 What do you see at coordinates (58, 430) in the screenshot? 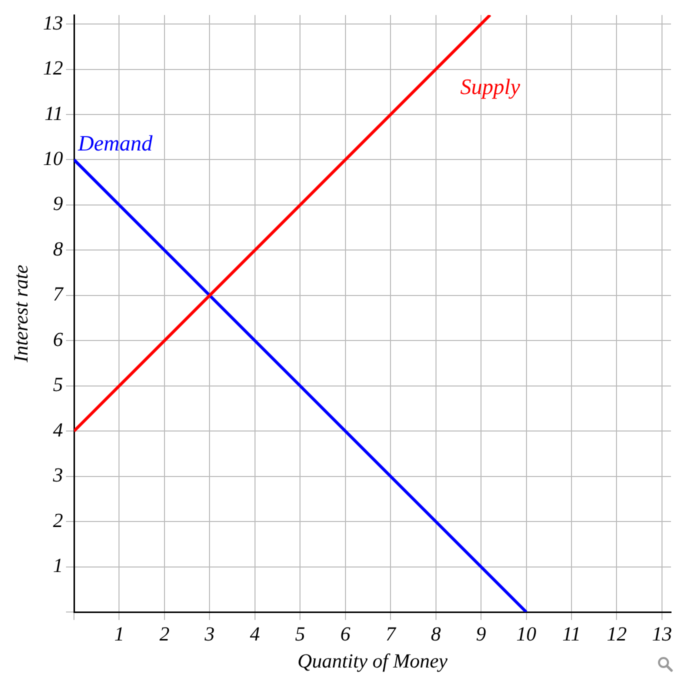
I see `y-tick-label: 4` at bounding box center [58, 430].